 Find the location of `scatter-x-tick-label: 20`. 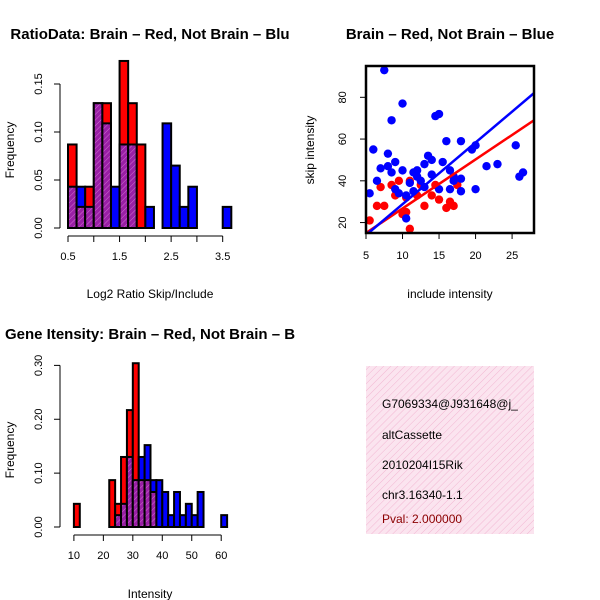

scatter-x-tick-label: 20 is located at coordinates (475, 256).